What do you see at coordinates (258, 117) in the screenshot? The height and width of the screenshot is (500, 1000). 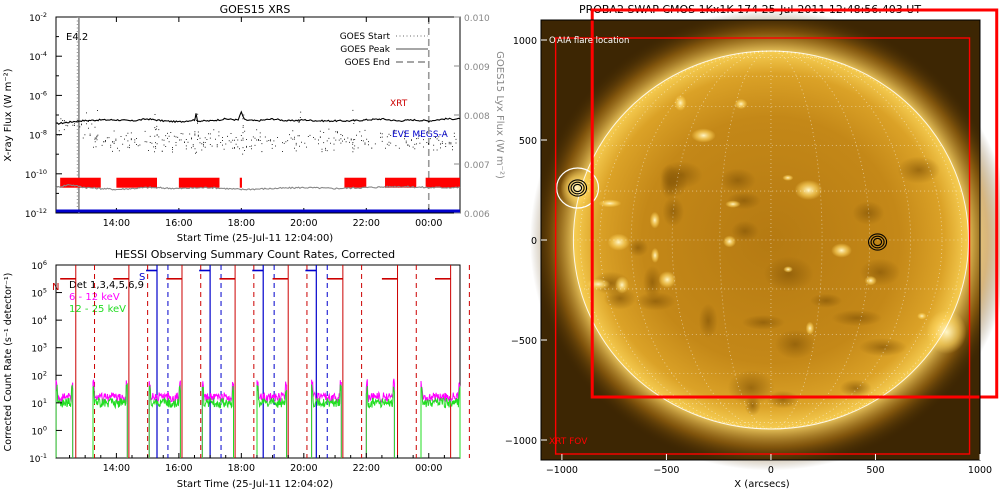 I see `goes-series-line` at bounding box center [258, 117].